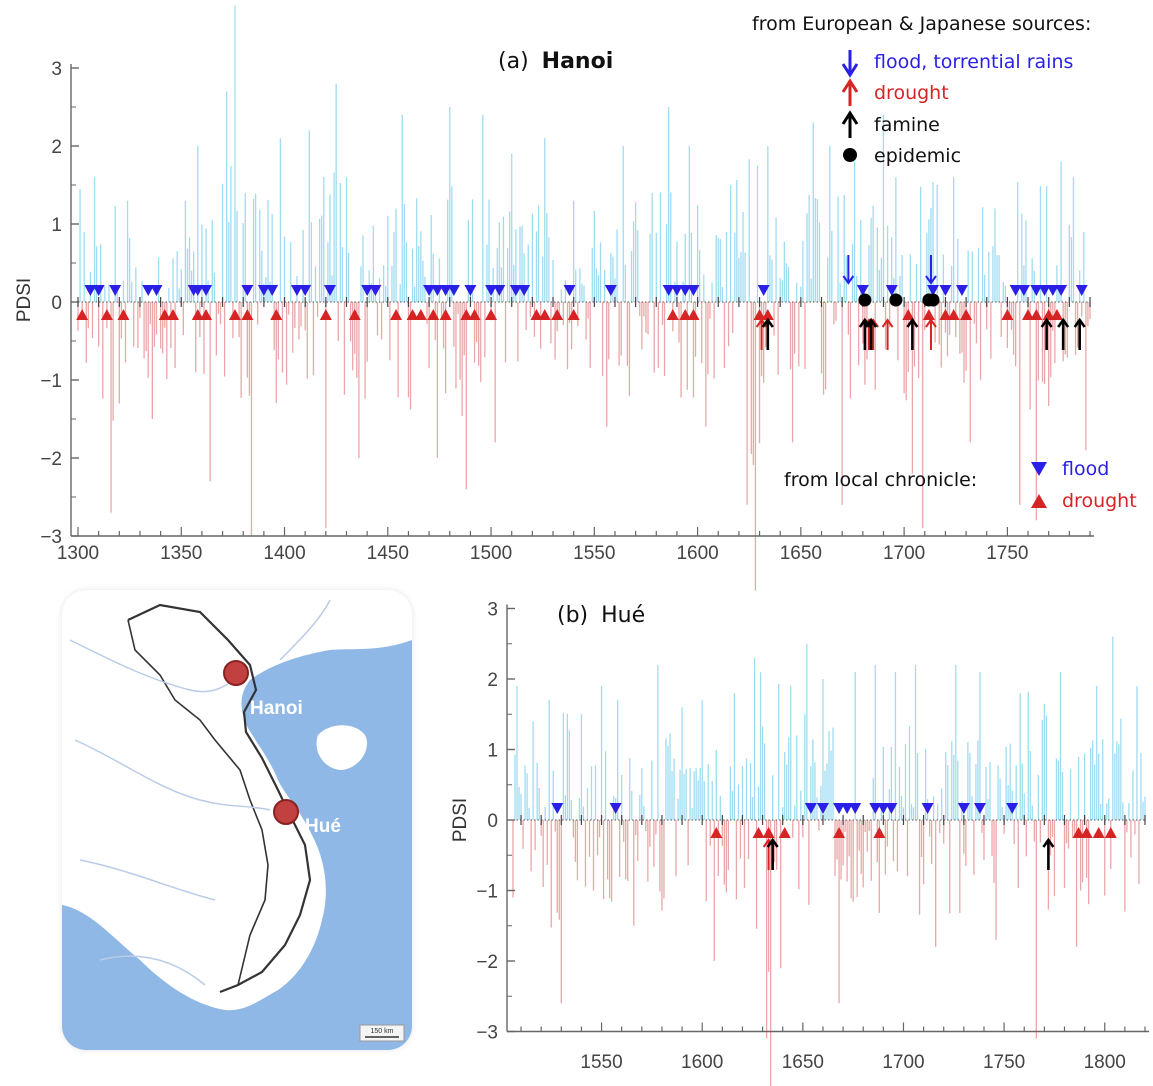  I want to click on y-tick-label: 0, so click(492, 821).